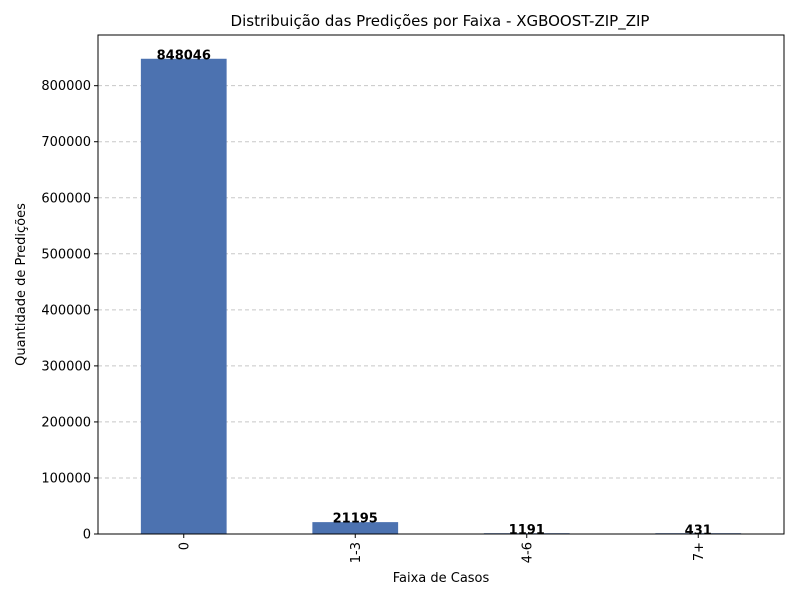 The image size is (800, 600). I want to click on x-axis-title: Faixa de Casos, so click(441, 578).